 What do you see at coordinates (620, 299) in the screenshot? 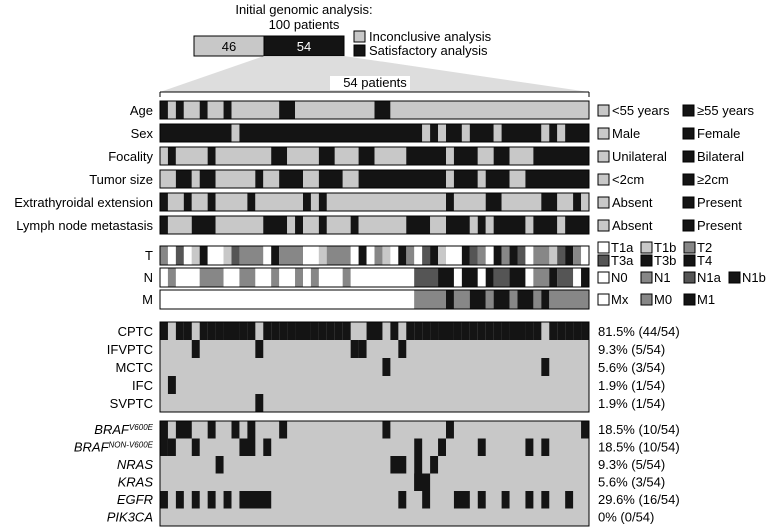
I see `tnm-legend-m-text-0: Mx` at bounding box center [620, 299].